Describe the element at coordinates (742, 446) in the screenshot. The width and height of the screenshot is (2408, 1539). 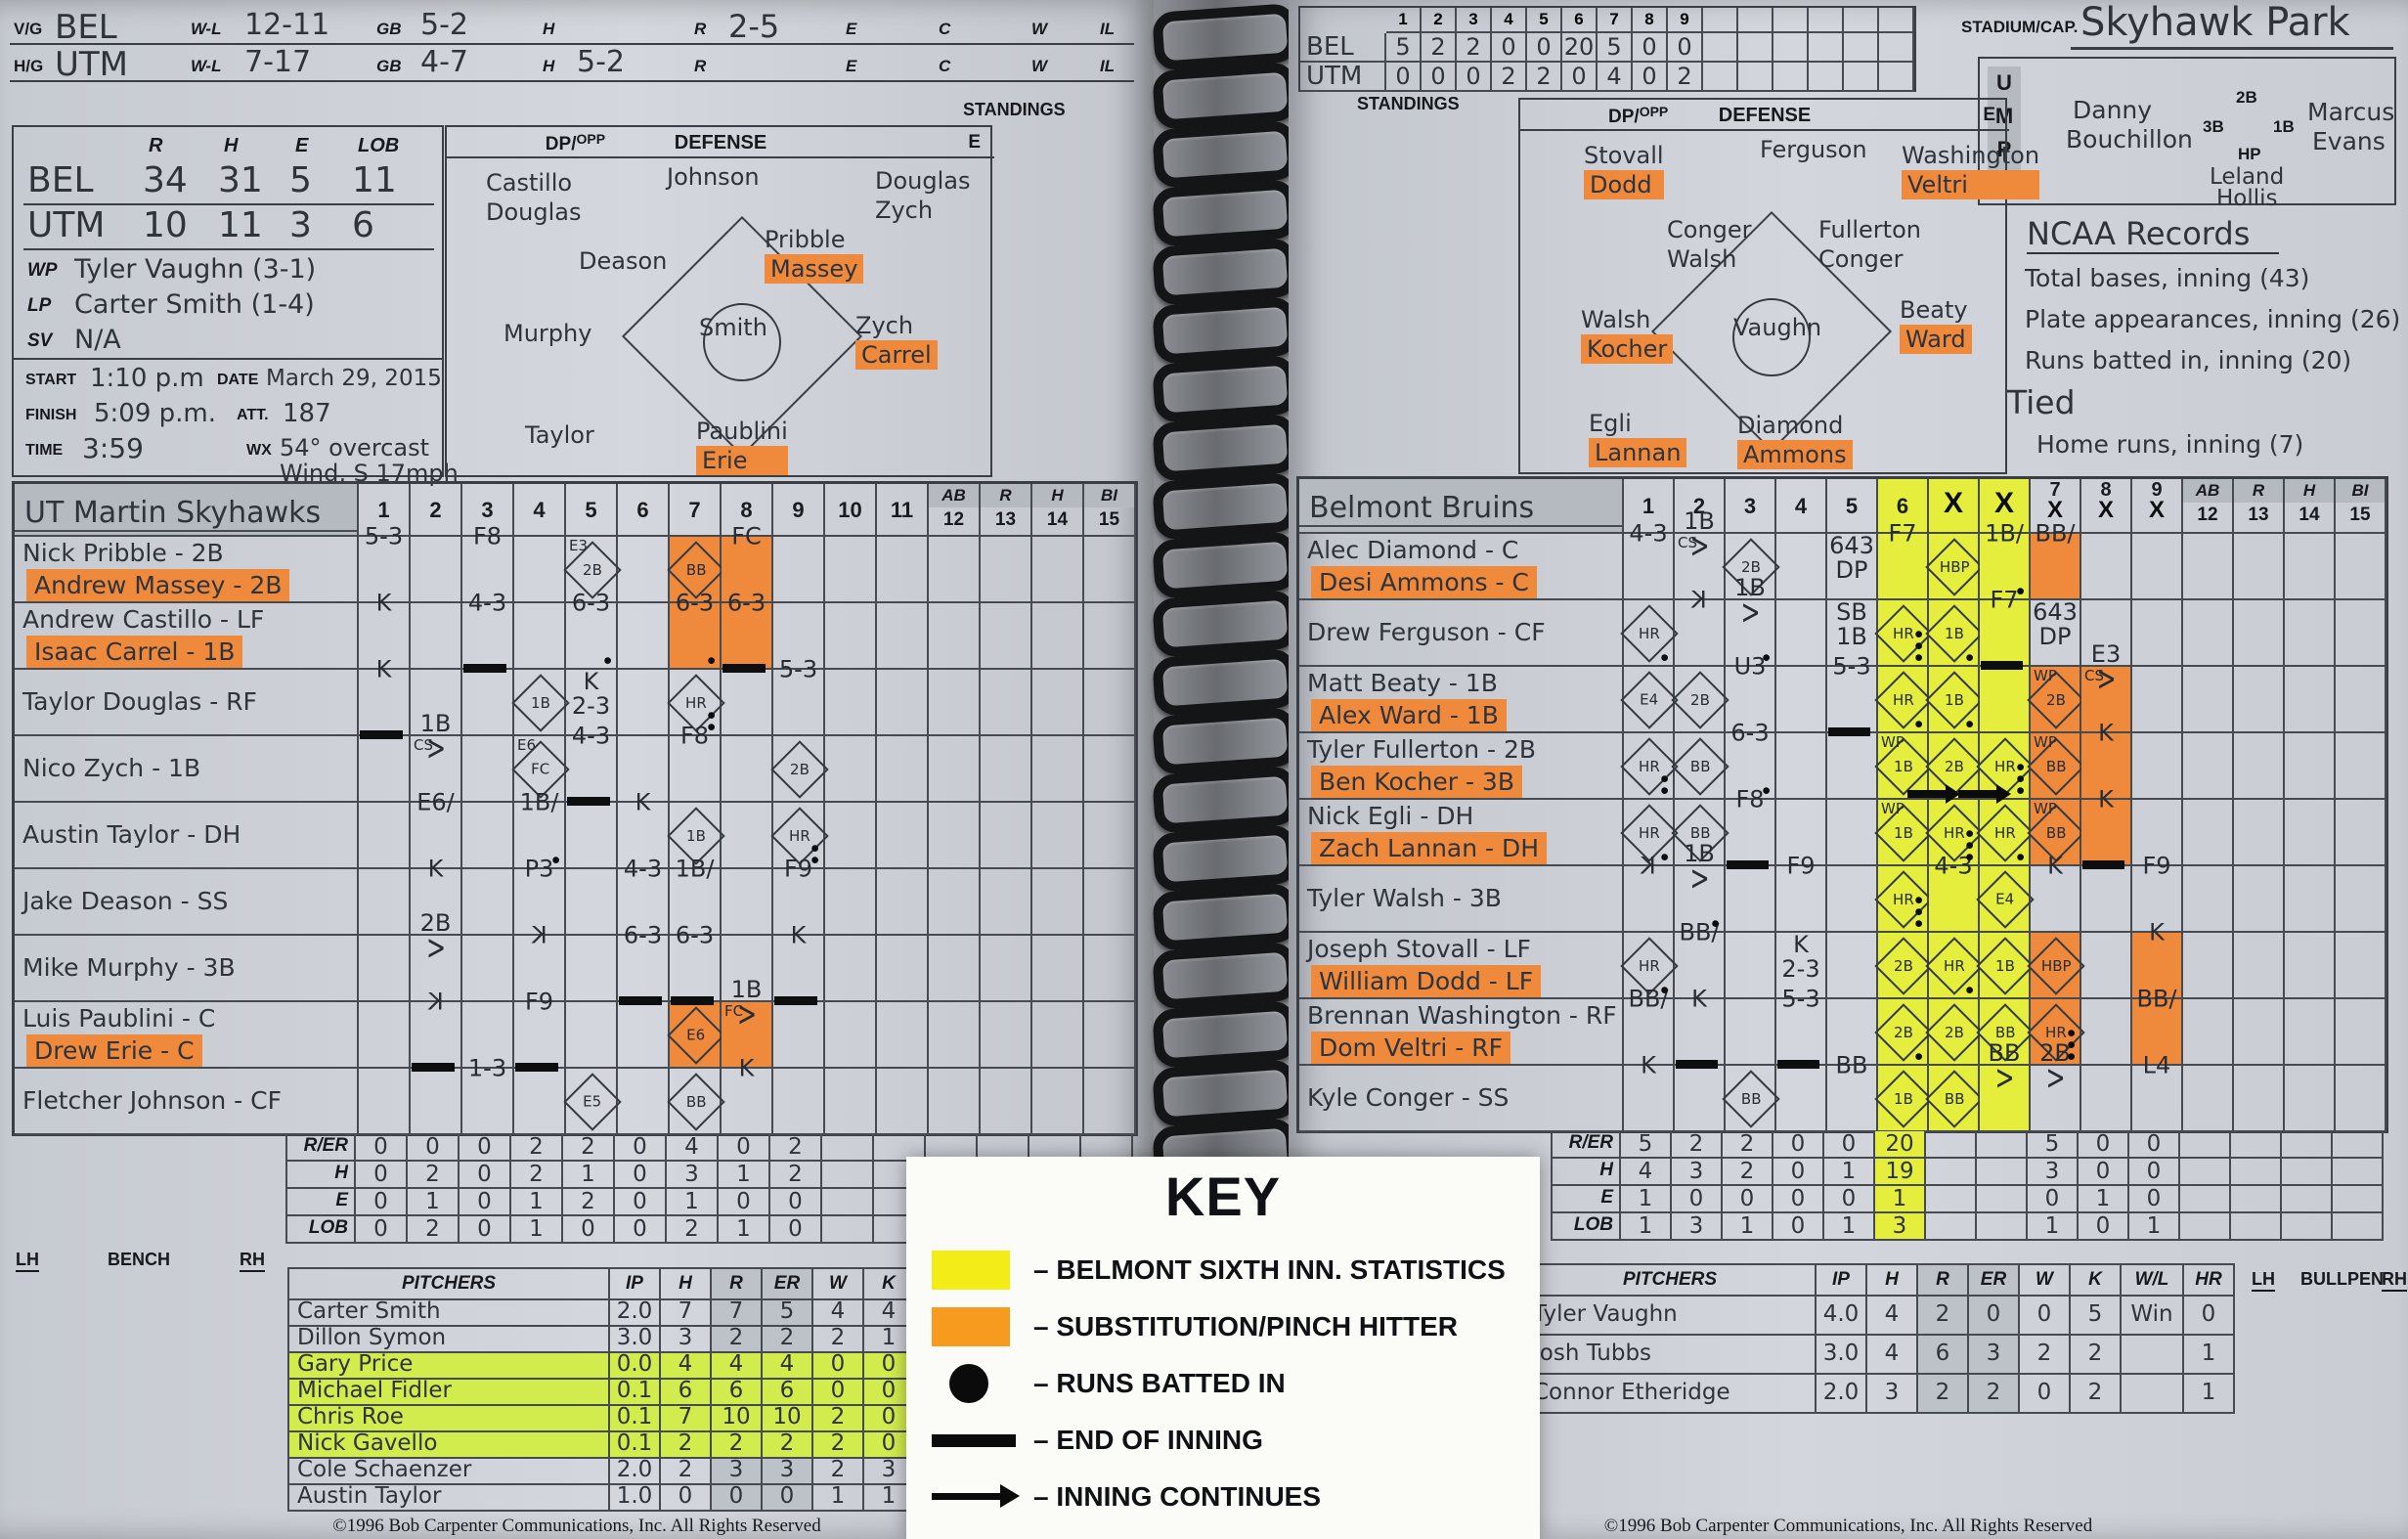
I see `defense-pos-c: Paublini Erie` at that location.